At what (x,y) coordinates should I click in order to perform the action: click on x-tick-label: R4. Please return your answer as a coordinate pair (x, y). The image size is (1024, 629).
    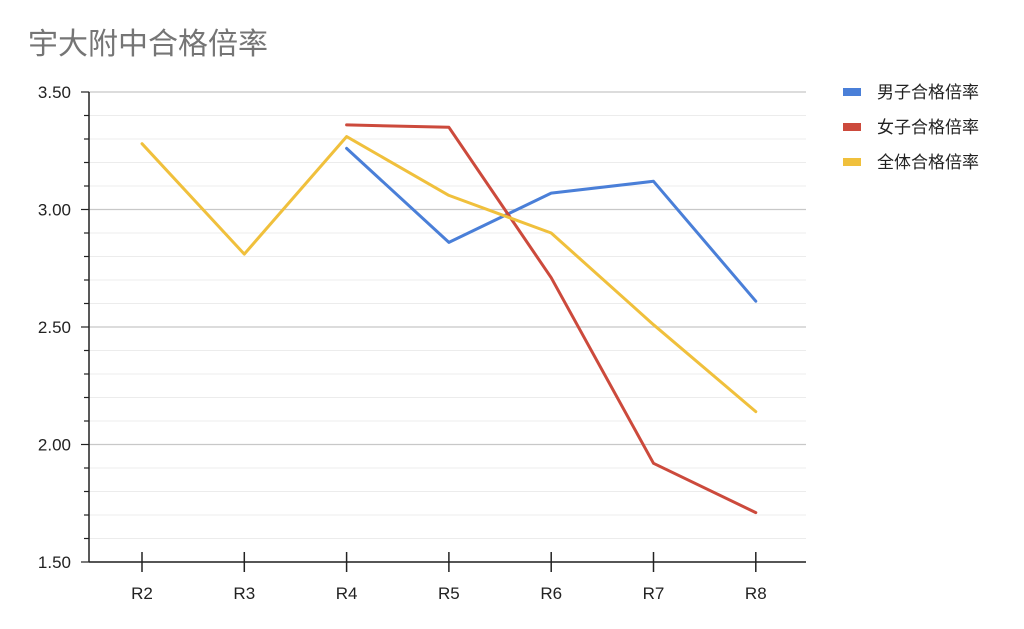
    Looking at the image, I should click on (347, 593).